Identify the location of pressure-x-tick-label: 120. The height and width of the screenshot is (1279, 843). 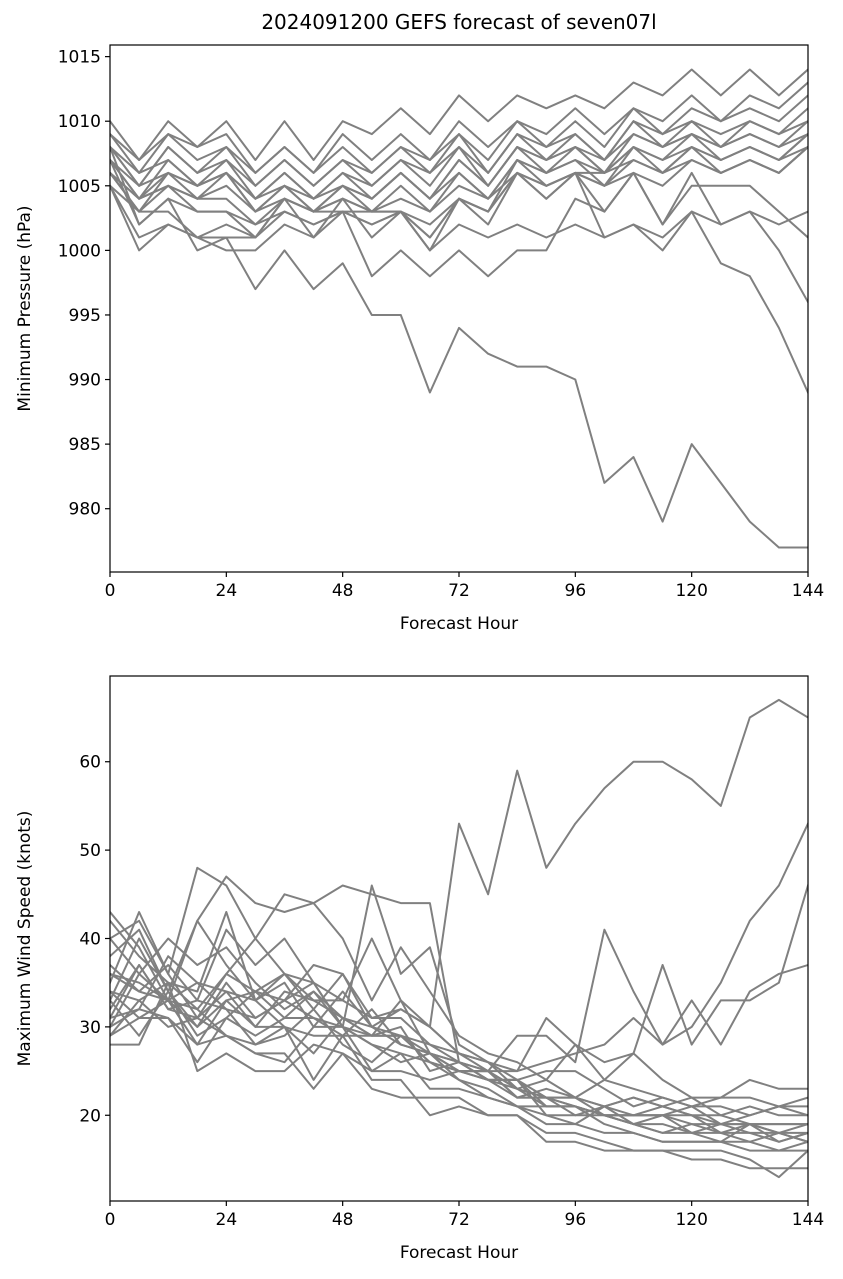
(691, 591).